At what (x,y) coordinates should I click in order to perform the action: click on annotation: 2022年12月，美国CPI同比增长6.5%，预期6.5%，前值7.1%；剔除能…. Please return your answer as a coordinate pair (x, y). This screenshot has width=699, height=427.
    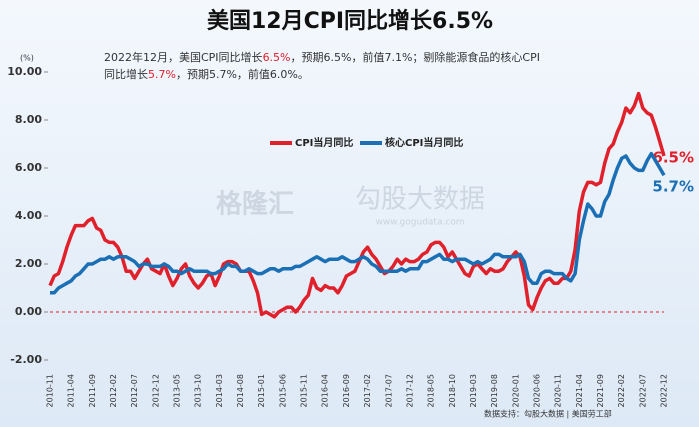
    Looking at the image, I should click on (322, 57).